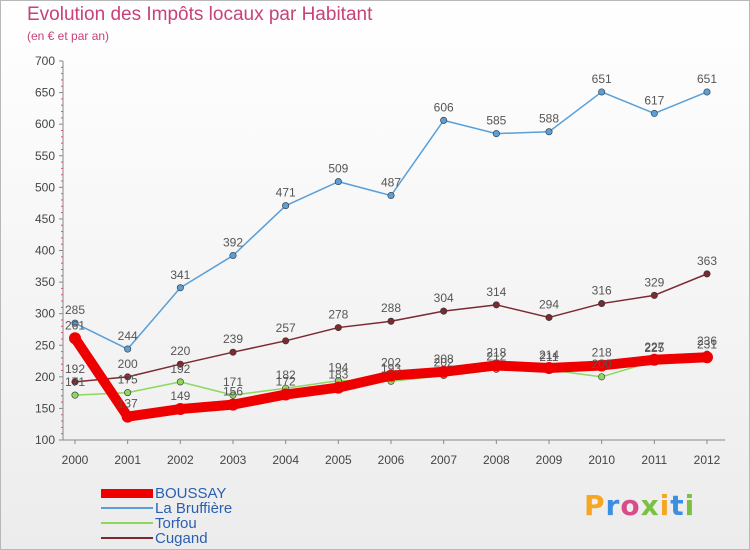 This screenshot has width=750, height=550. I want to click on x-tick-label: 2001, so click(127, 460).